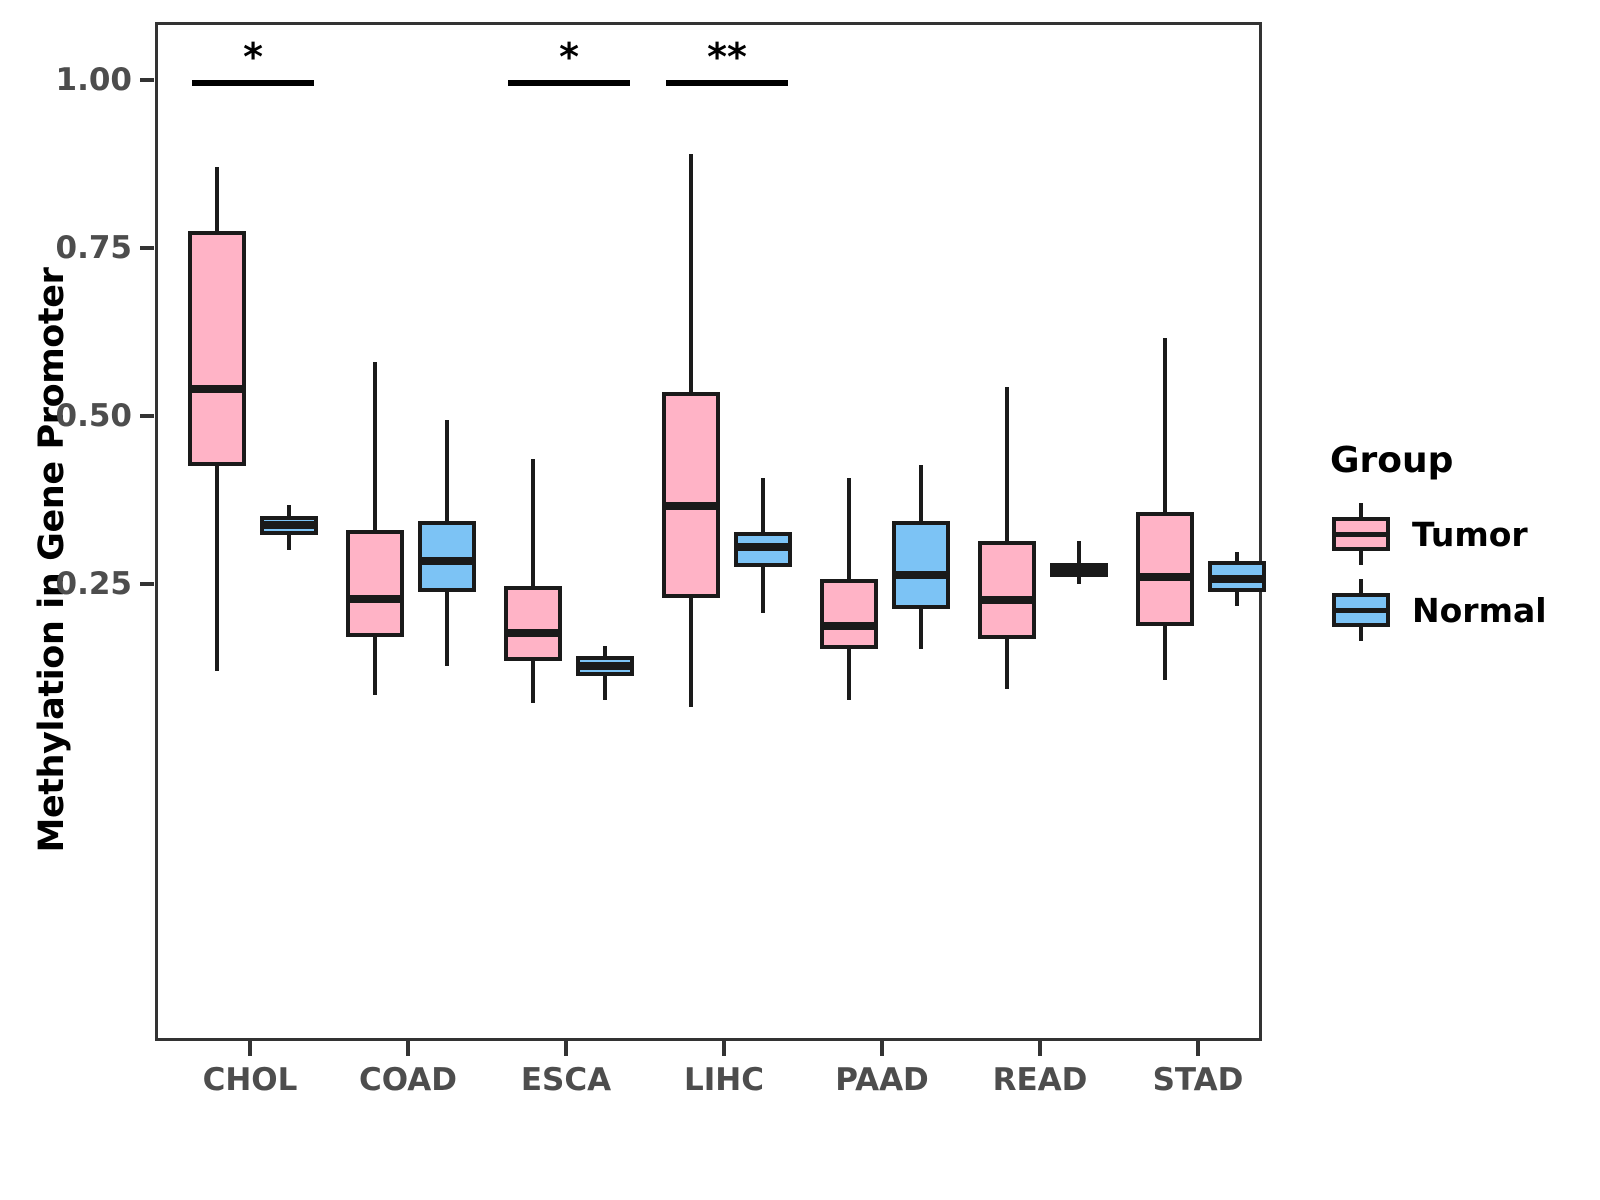  Describe the element at coordinates (94, 416) in the screenshot. I see `y-axis-tick-label: 0.50` at that location.